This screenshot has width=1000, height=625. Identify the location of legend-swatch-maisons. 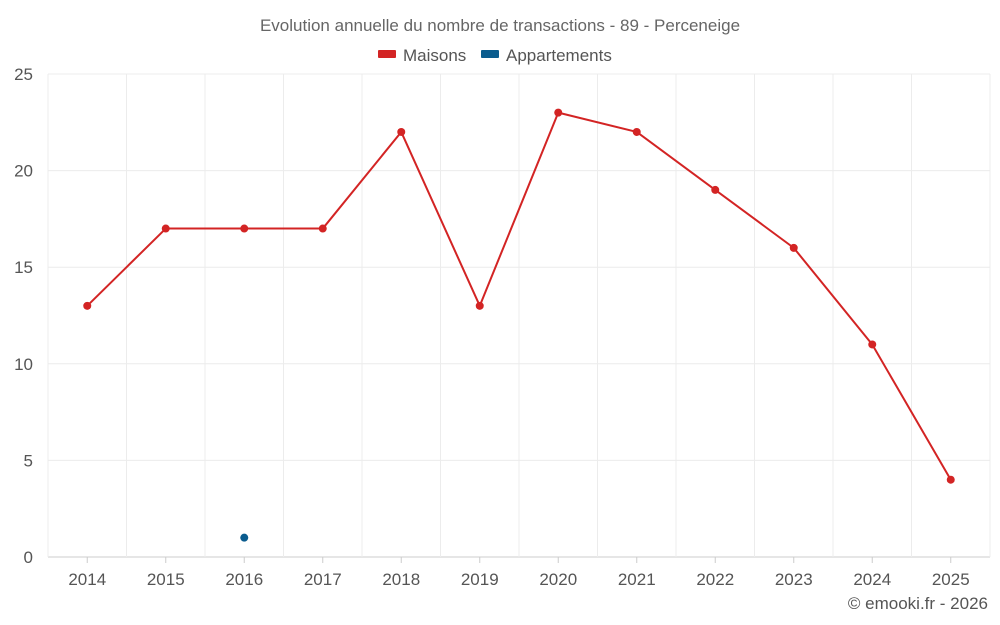
(387, 54).